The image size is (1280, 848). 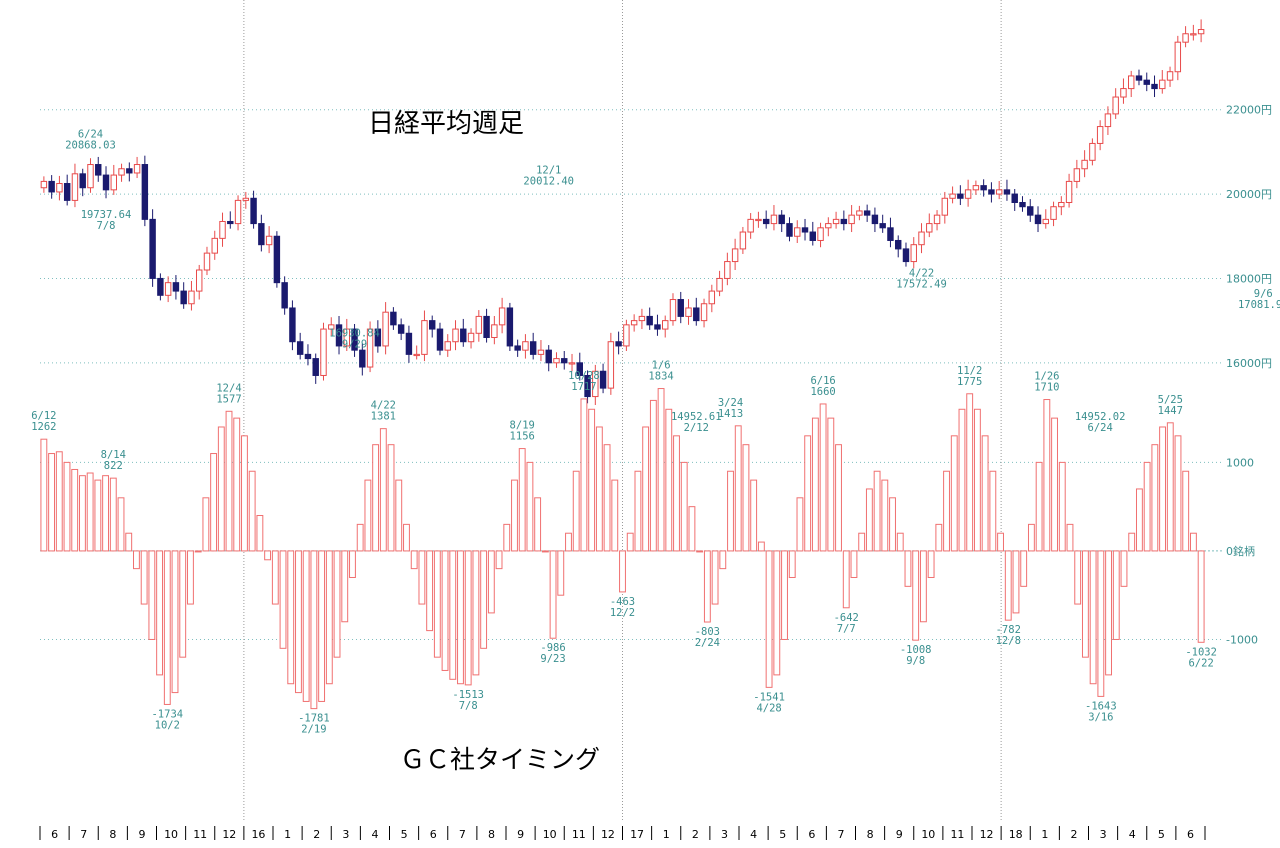 I want to click on month-label-27: 7, so click(x=840, y=834).